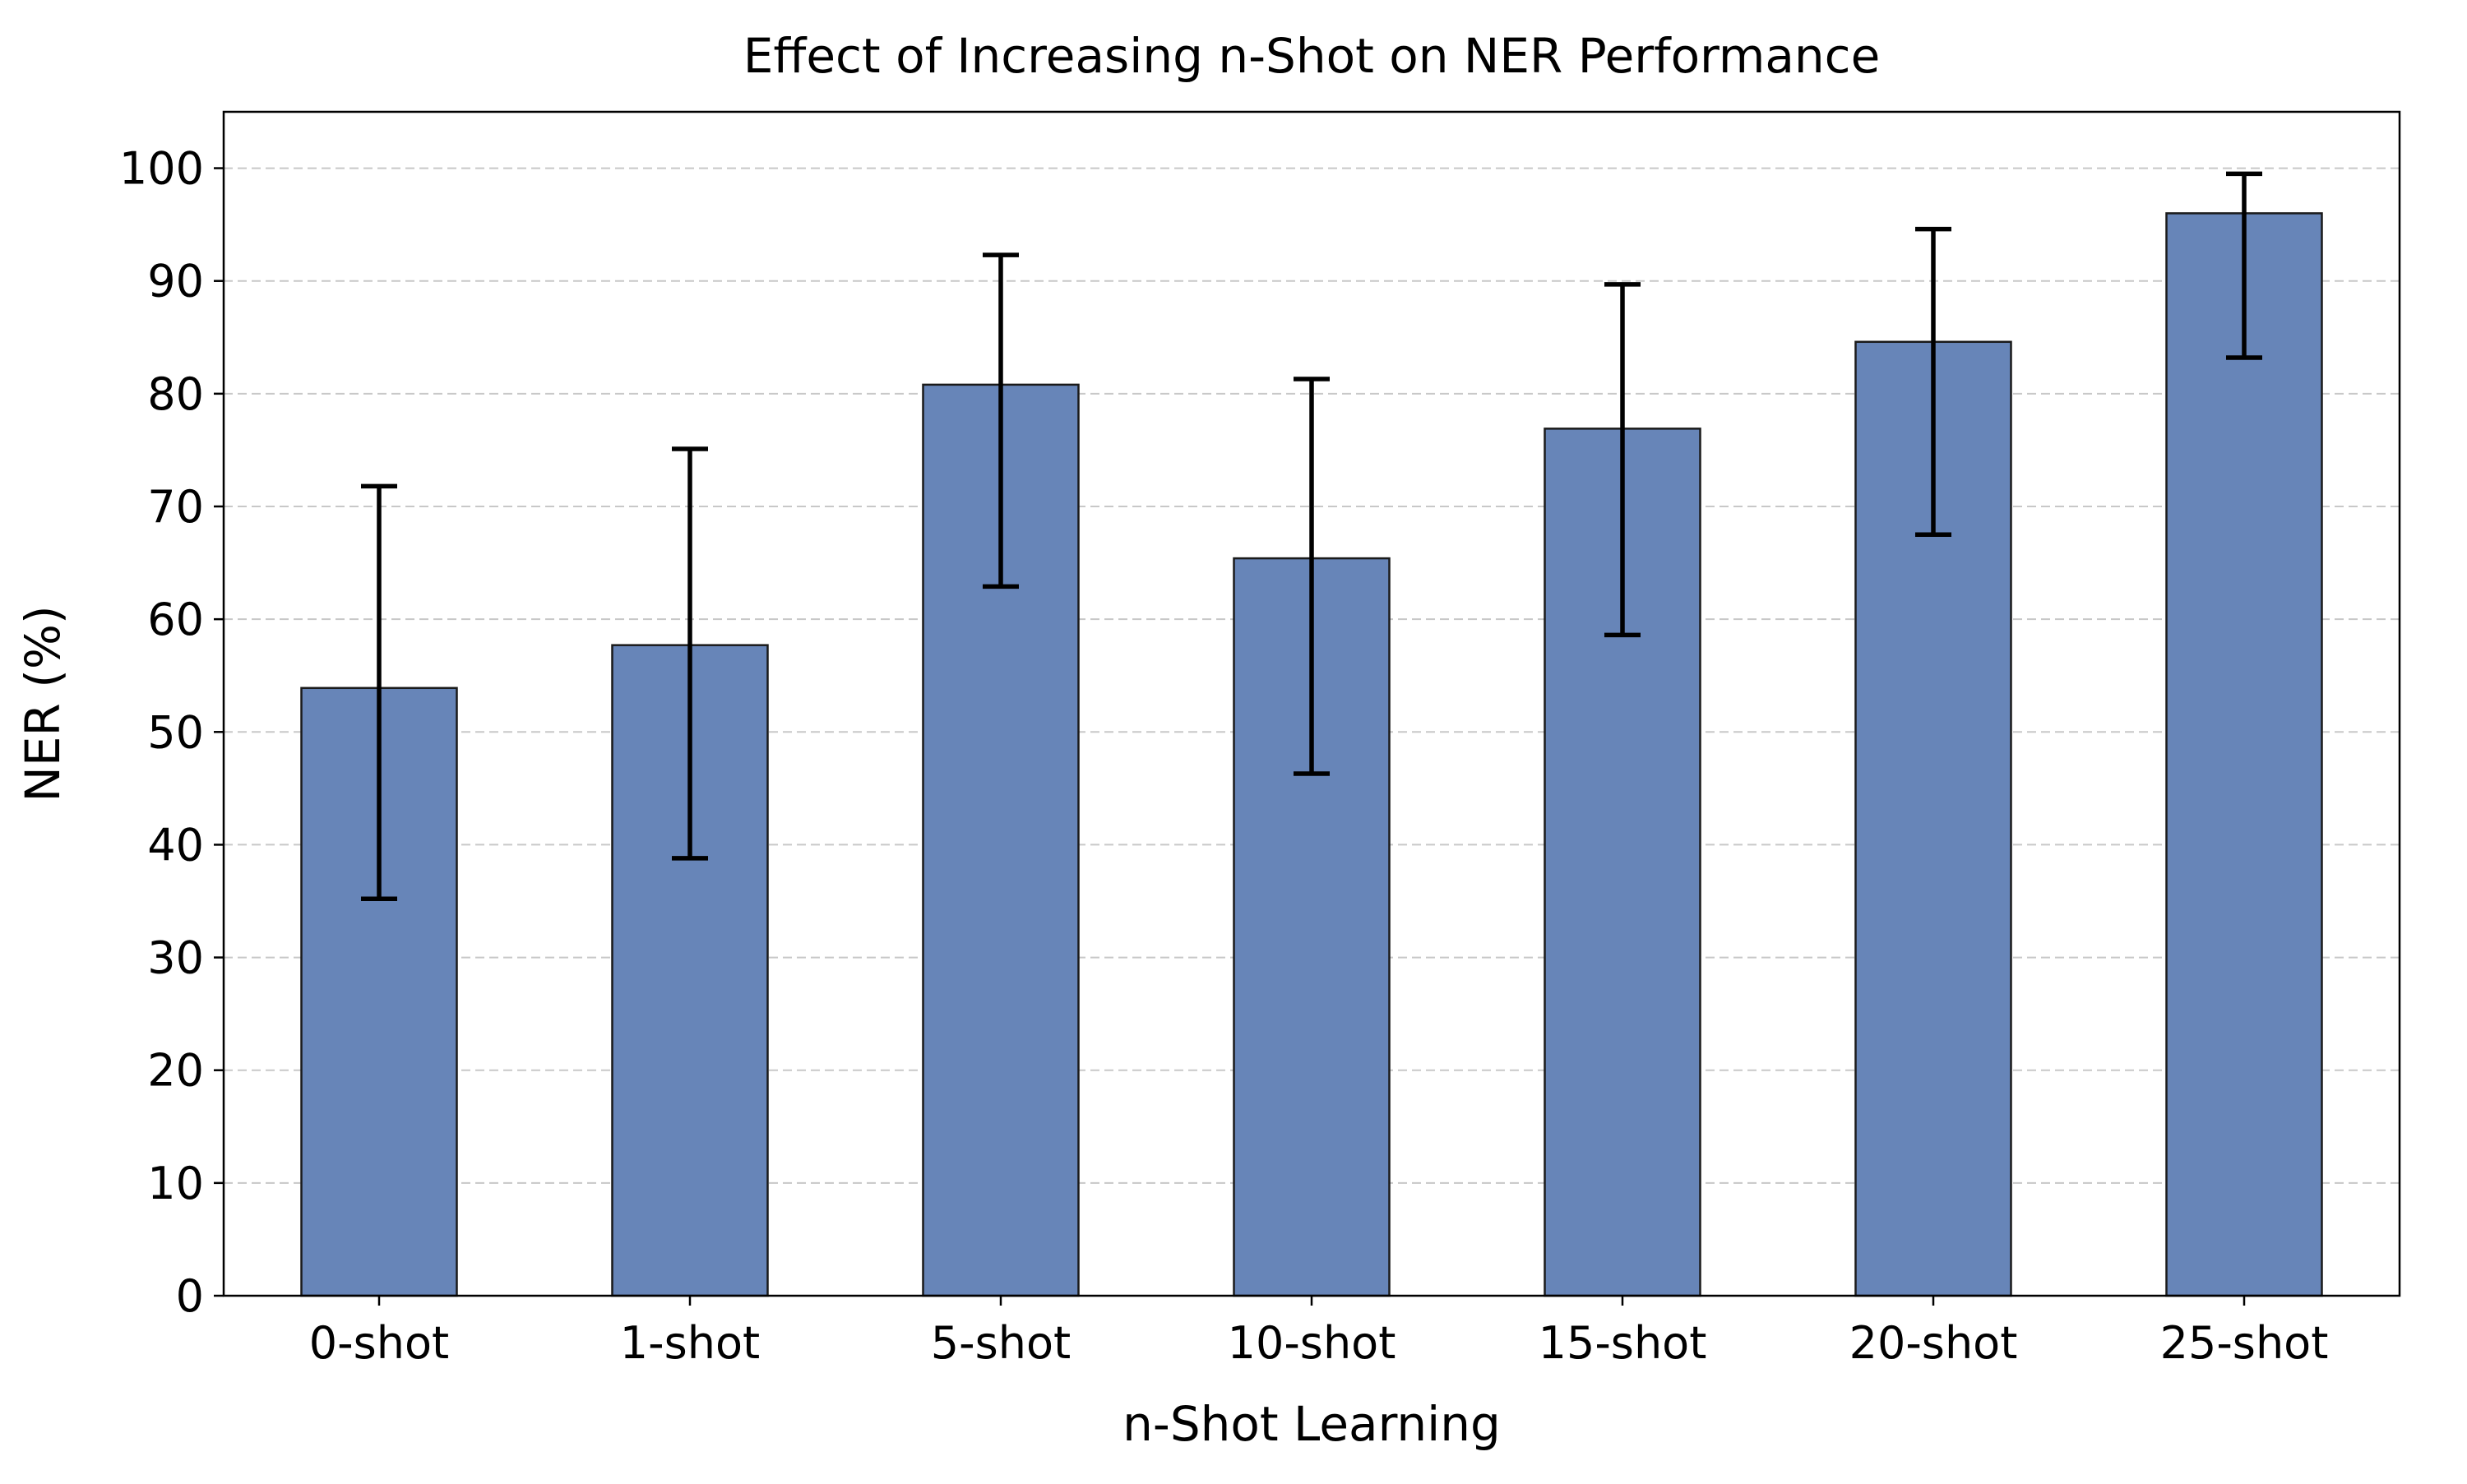  Describe the element at coordinates (1933, 382) in the screenshot. I see `error-bar-20-shot` at that location.